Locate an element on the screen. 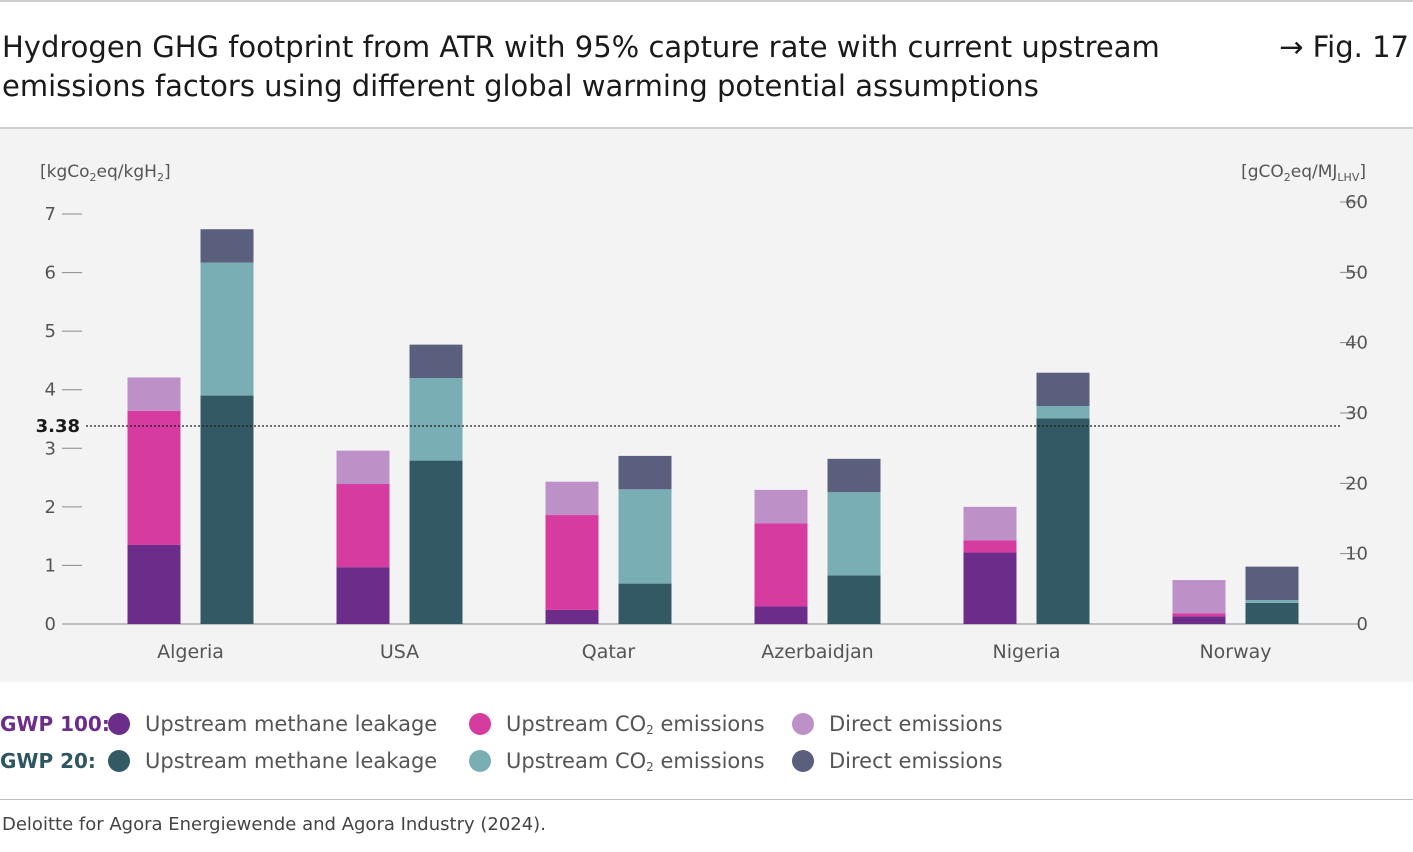  reference-line-label: 3.38 is located at coordinates (58, 426).